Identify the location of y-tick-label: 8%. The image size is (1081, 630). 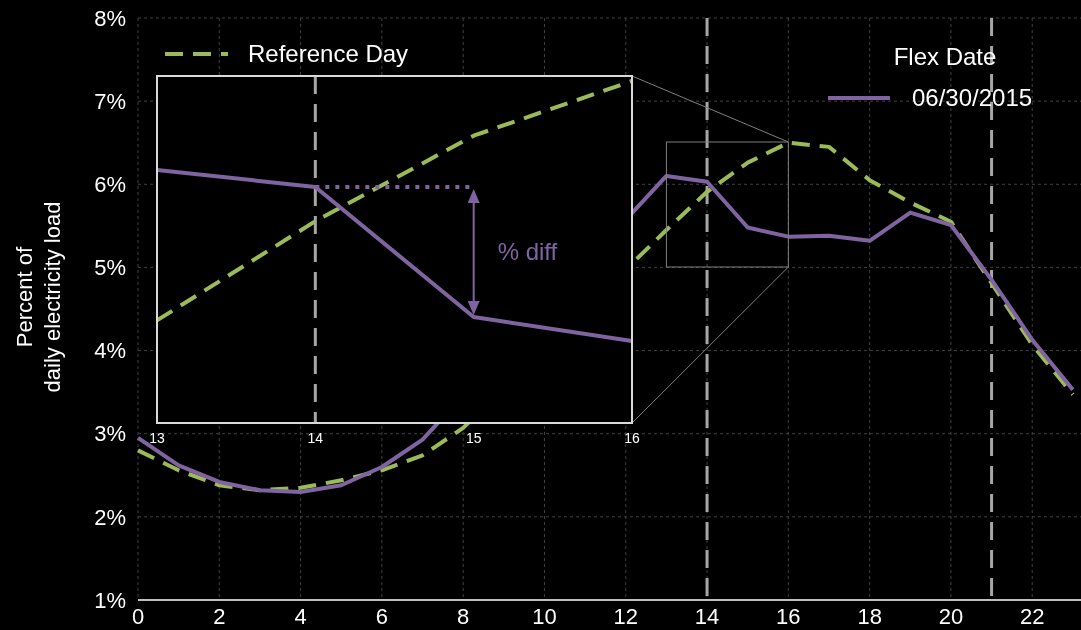
(110, 18).